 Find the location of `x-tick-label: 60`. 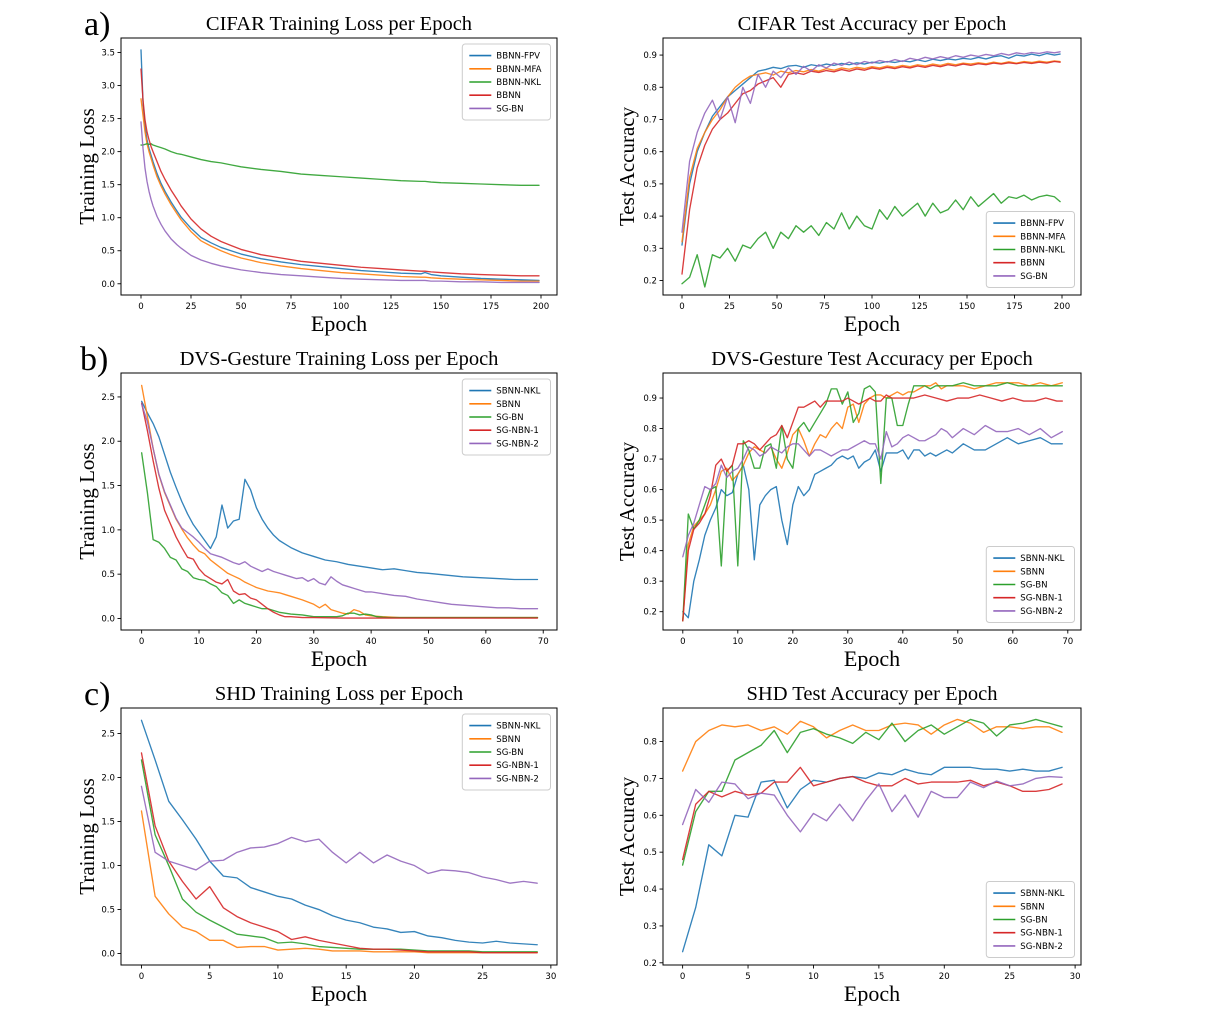

x-tick-label: 60 is located at coordinates (485, 642).